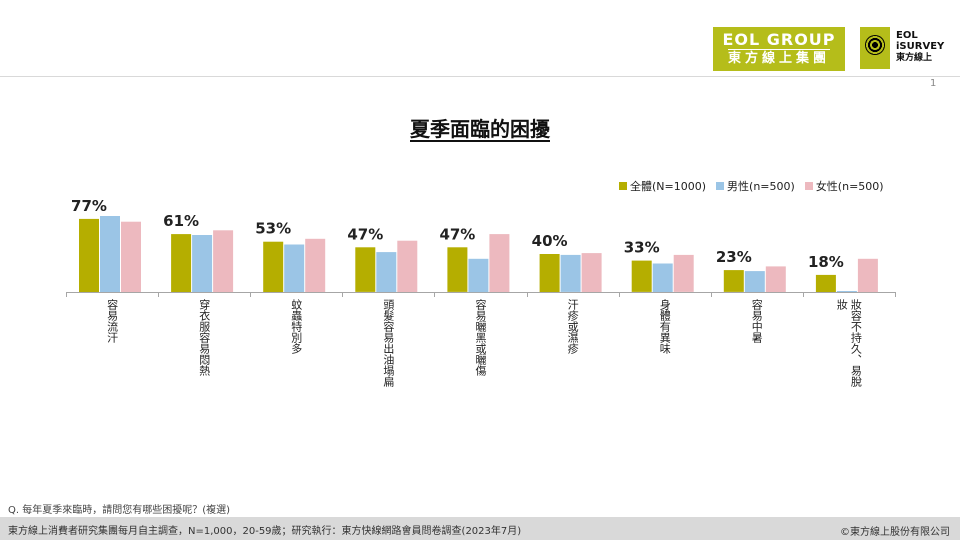  Describe the element at coordinates (920, 46) in the screenshot. I see `survey-logo-line2: iSURVEY` at that location.